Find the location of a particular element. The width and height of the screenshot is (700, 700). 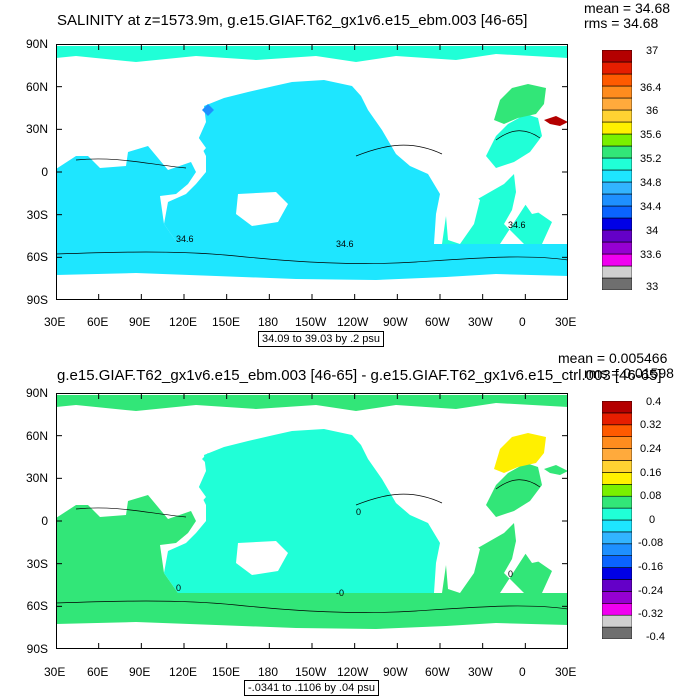

colorbar-label: 35.6 is located at coordinates (651, 135).